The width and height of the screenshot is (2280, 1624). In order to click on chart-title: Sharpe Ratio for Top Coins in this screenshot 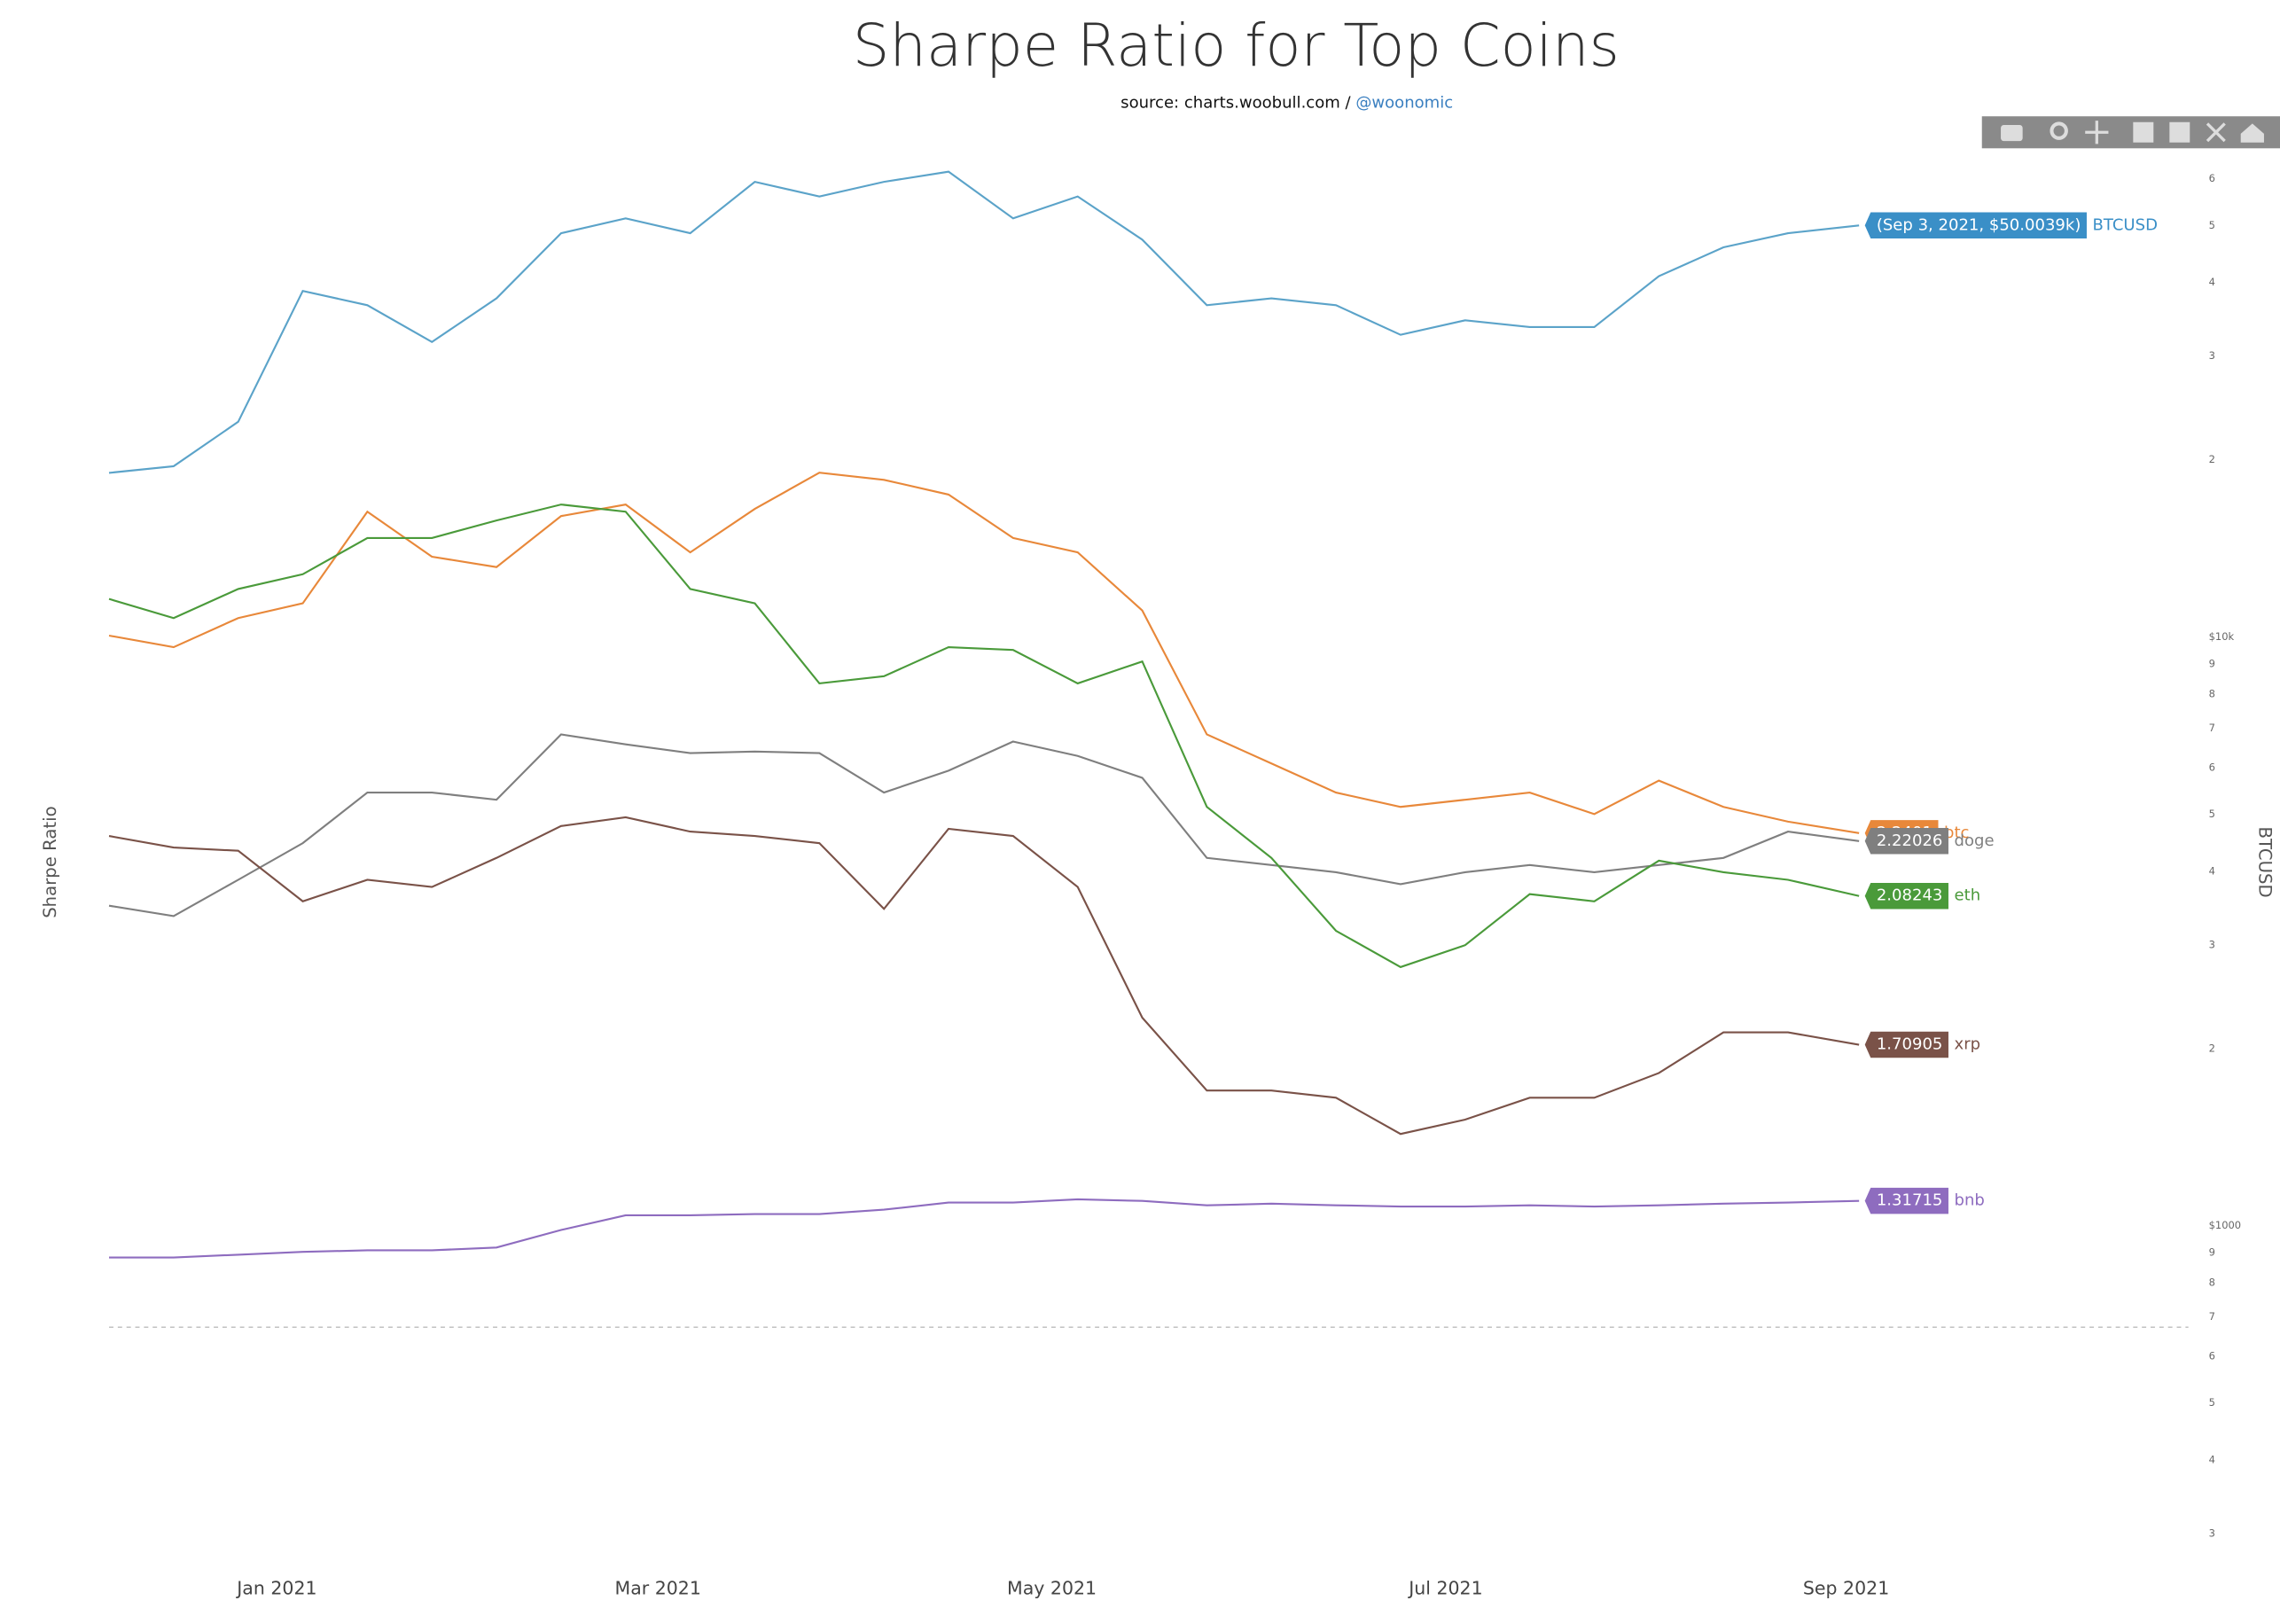, I will do `click(1236, 46)`.